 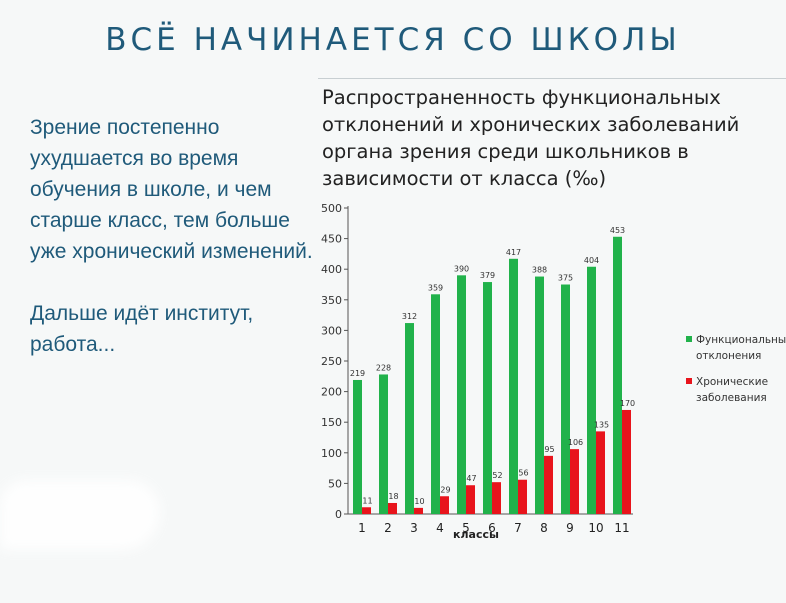 What do you see at coordinates (331, 330) in the screenshot?
I see `y-tick-label: 300` at bounding box center [331, 330].